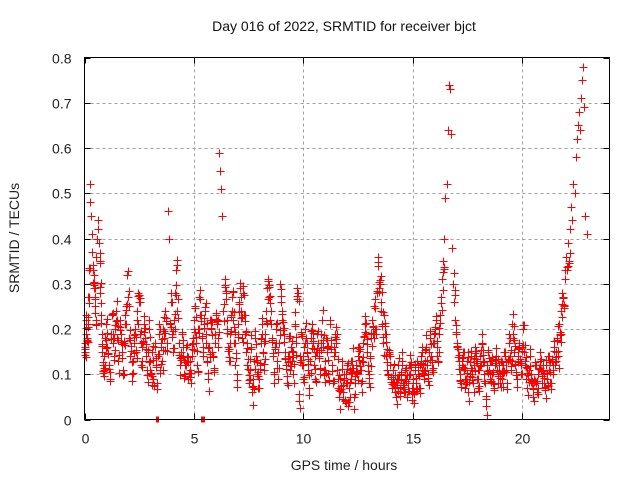 This screenshot has width=640, height=480. I want to click on x-tick-label: 20, so click(523, 439).